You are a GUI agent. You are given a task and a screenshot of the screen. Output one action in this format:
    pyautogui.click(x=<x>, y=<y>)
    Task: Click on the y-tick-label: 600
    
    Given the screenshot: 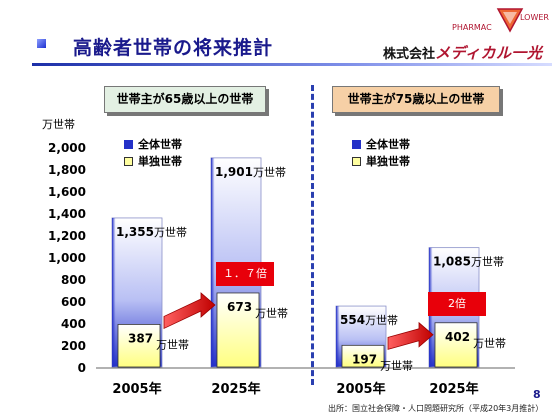 What is the action you would take?
    pyautogui.click(x=73, y=302)
    